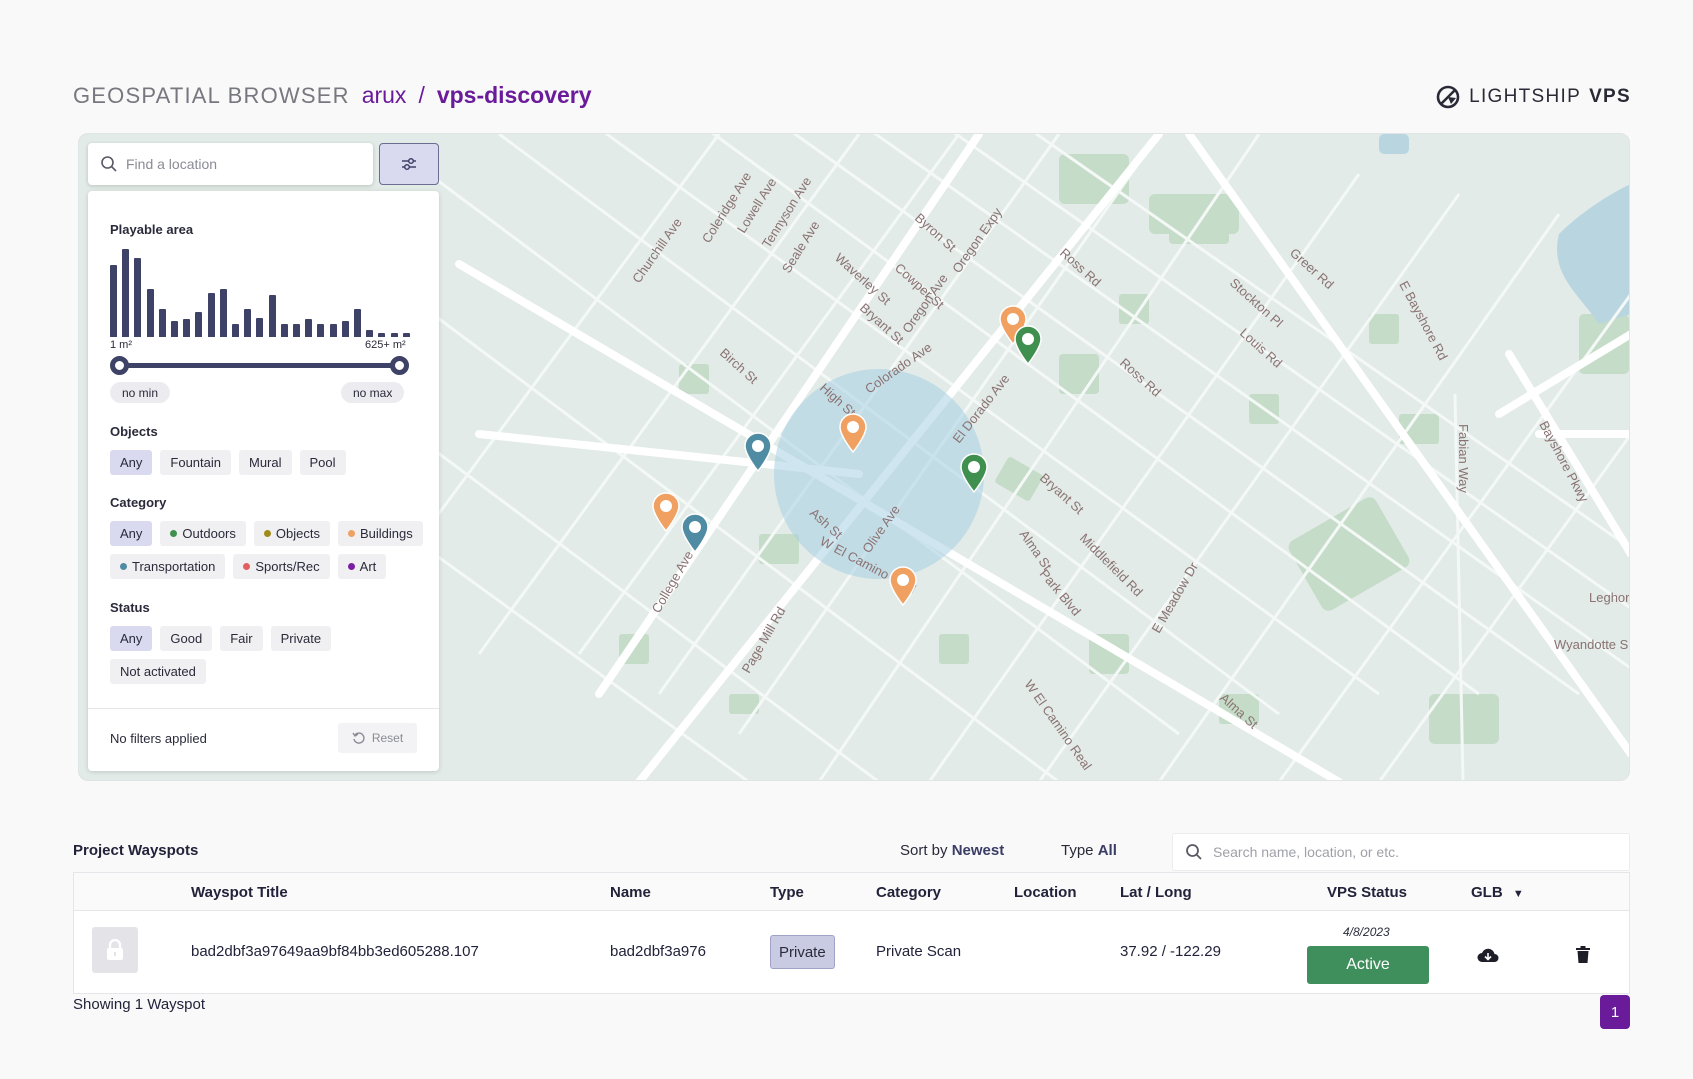  I want to click on sort-label: Sort by, so click(924, 850).